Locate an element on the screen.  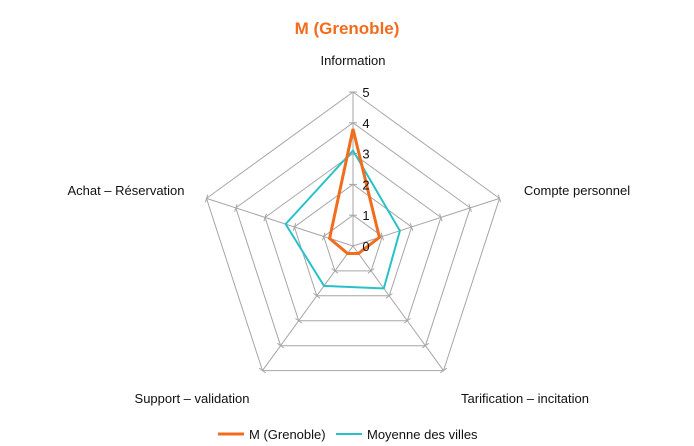
category-label-1: Compte personnel is located at coordinates (577, 190).